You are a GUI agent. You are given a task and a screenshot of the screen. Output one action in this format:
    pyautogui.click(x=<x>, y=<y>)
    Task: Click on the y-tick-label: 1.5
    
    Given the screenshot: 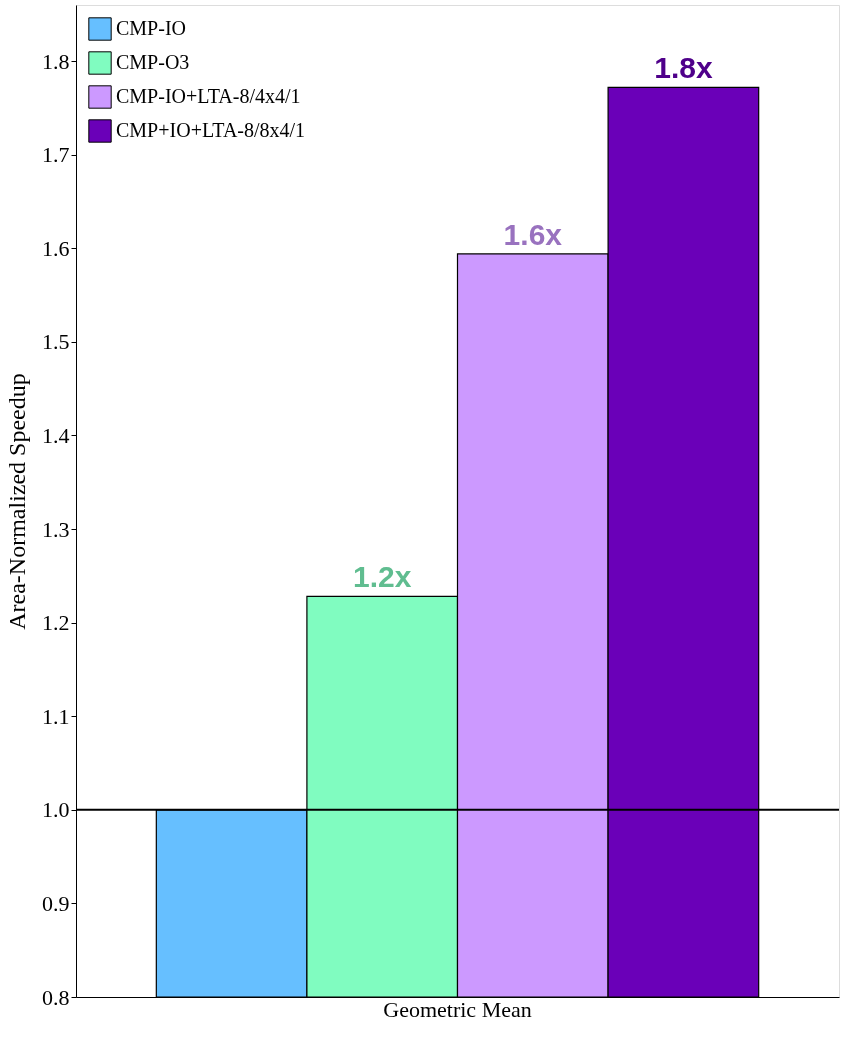 What is the action you would take?
    pyautogui.click(x=56, y=342)
    